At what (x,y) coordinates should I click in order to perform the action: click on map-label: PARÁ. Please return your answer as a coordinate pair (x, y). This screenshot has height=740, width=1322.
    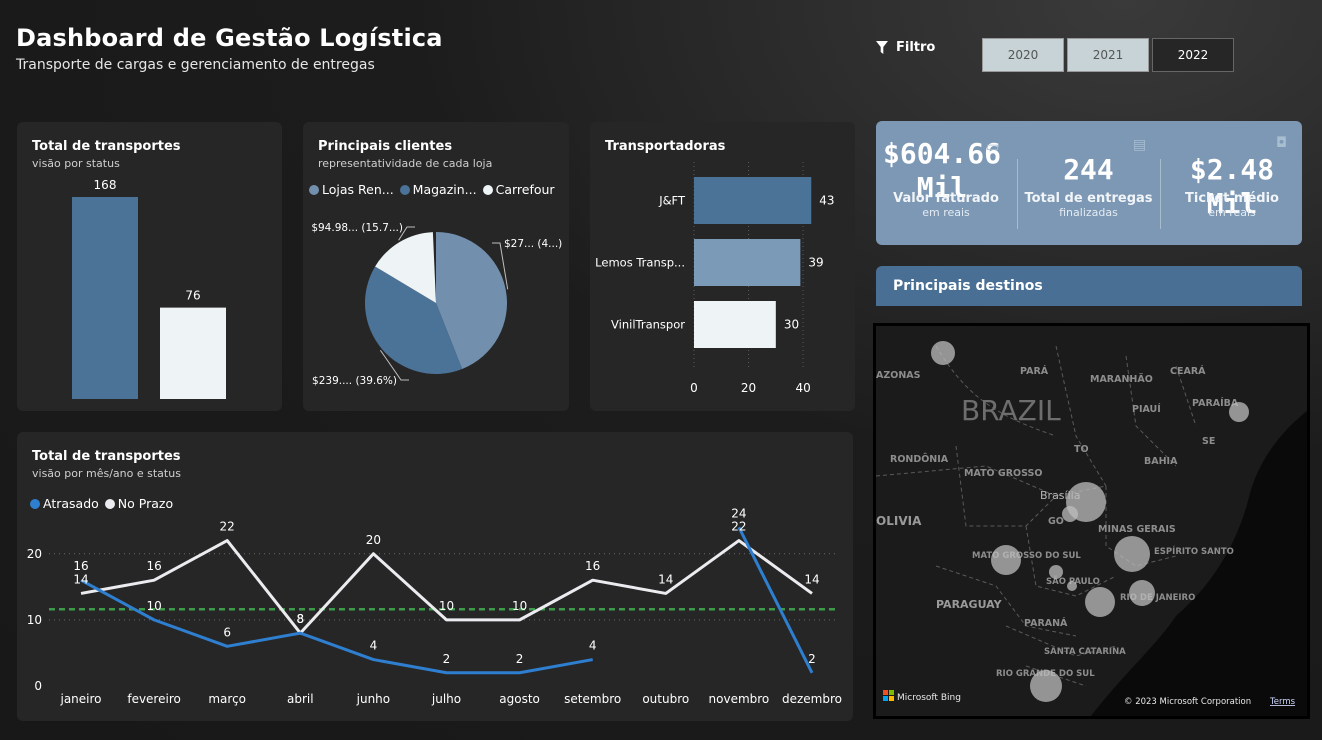
    Looking at the image, I should click on (1034, 371).